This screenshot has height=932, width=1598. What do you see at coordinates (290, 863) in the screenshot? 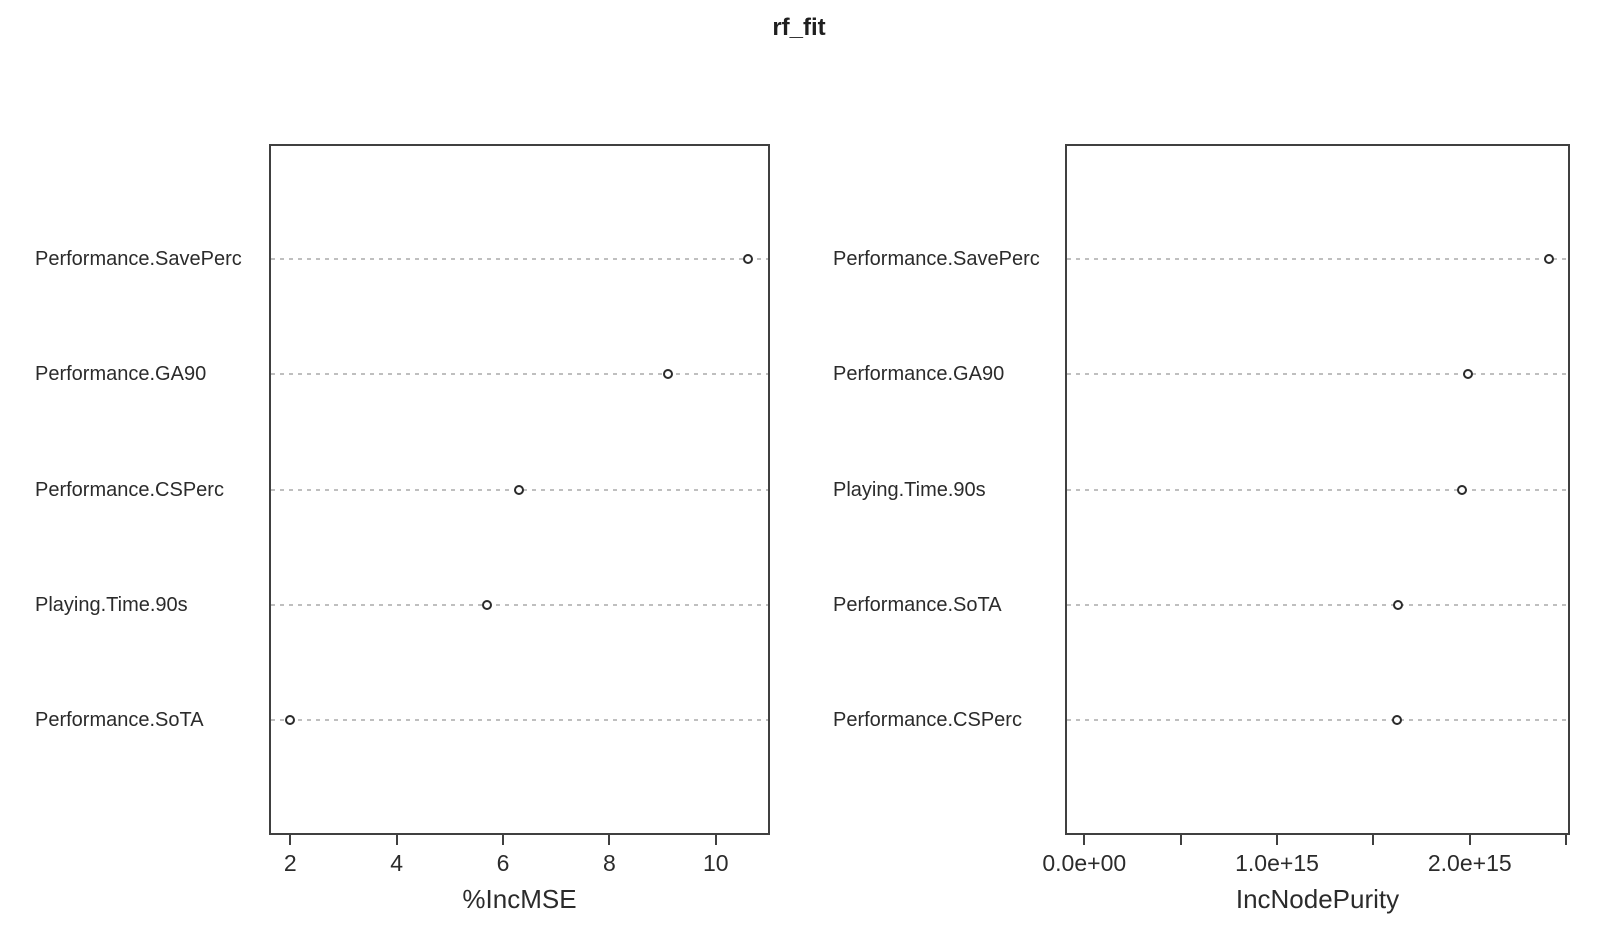
I see `x-tick-label: 2` at bounding box center [290, 863].